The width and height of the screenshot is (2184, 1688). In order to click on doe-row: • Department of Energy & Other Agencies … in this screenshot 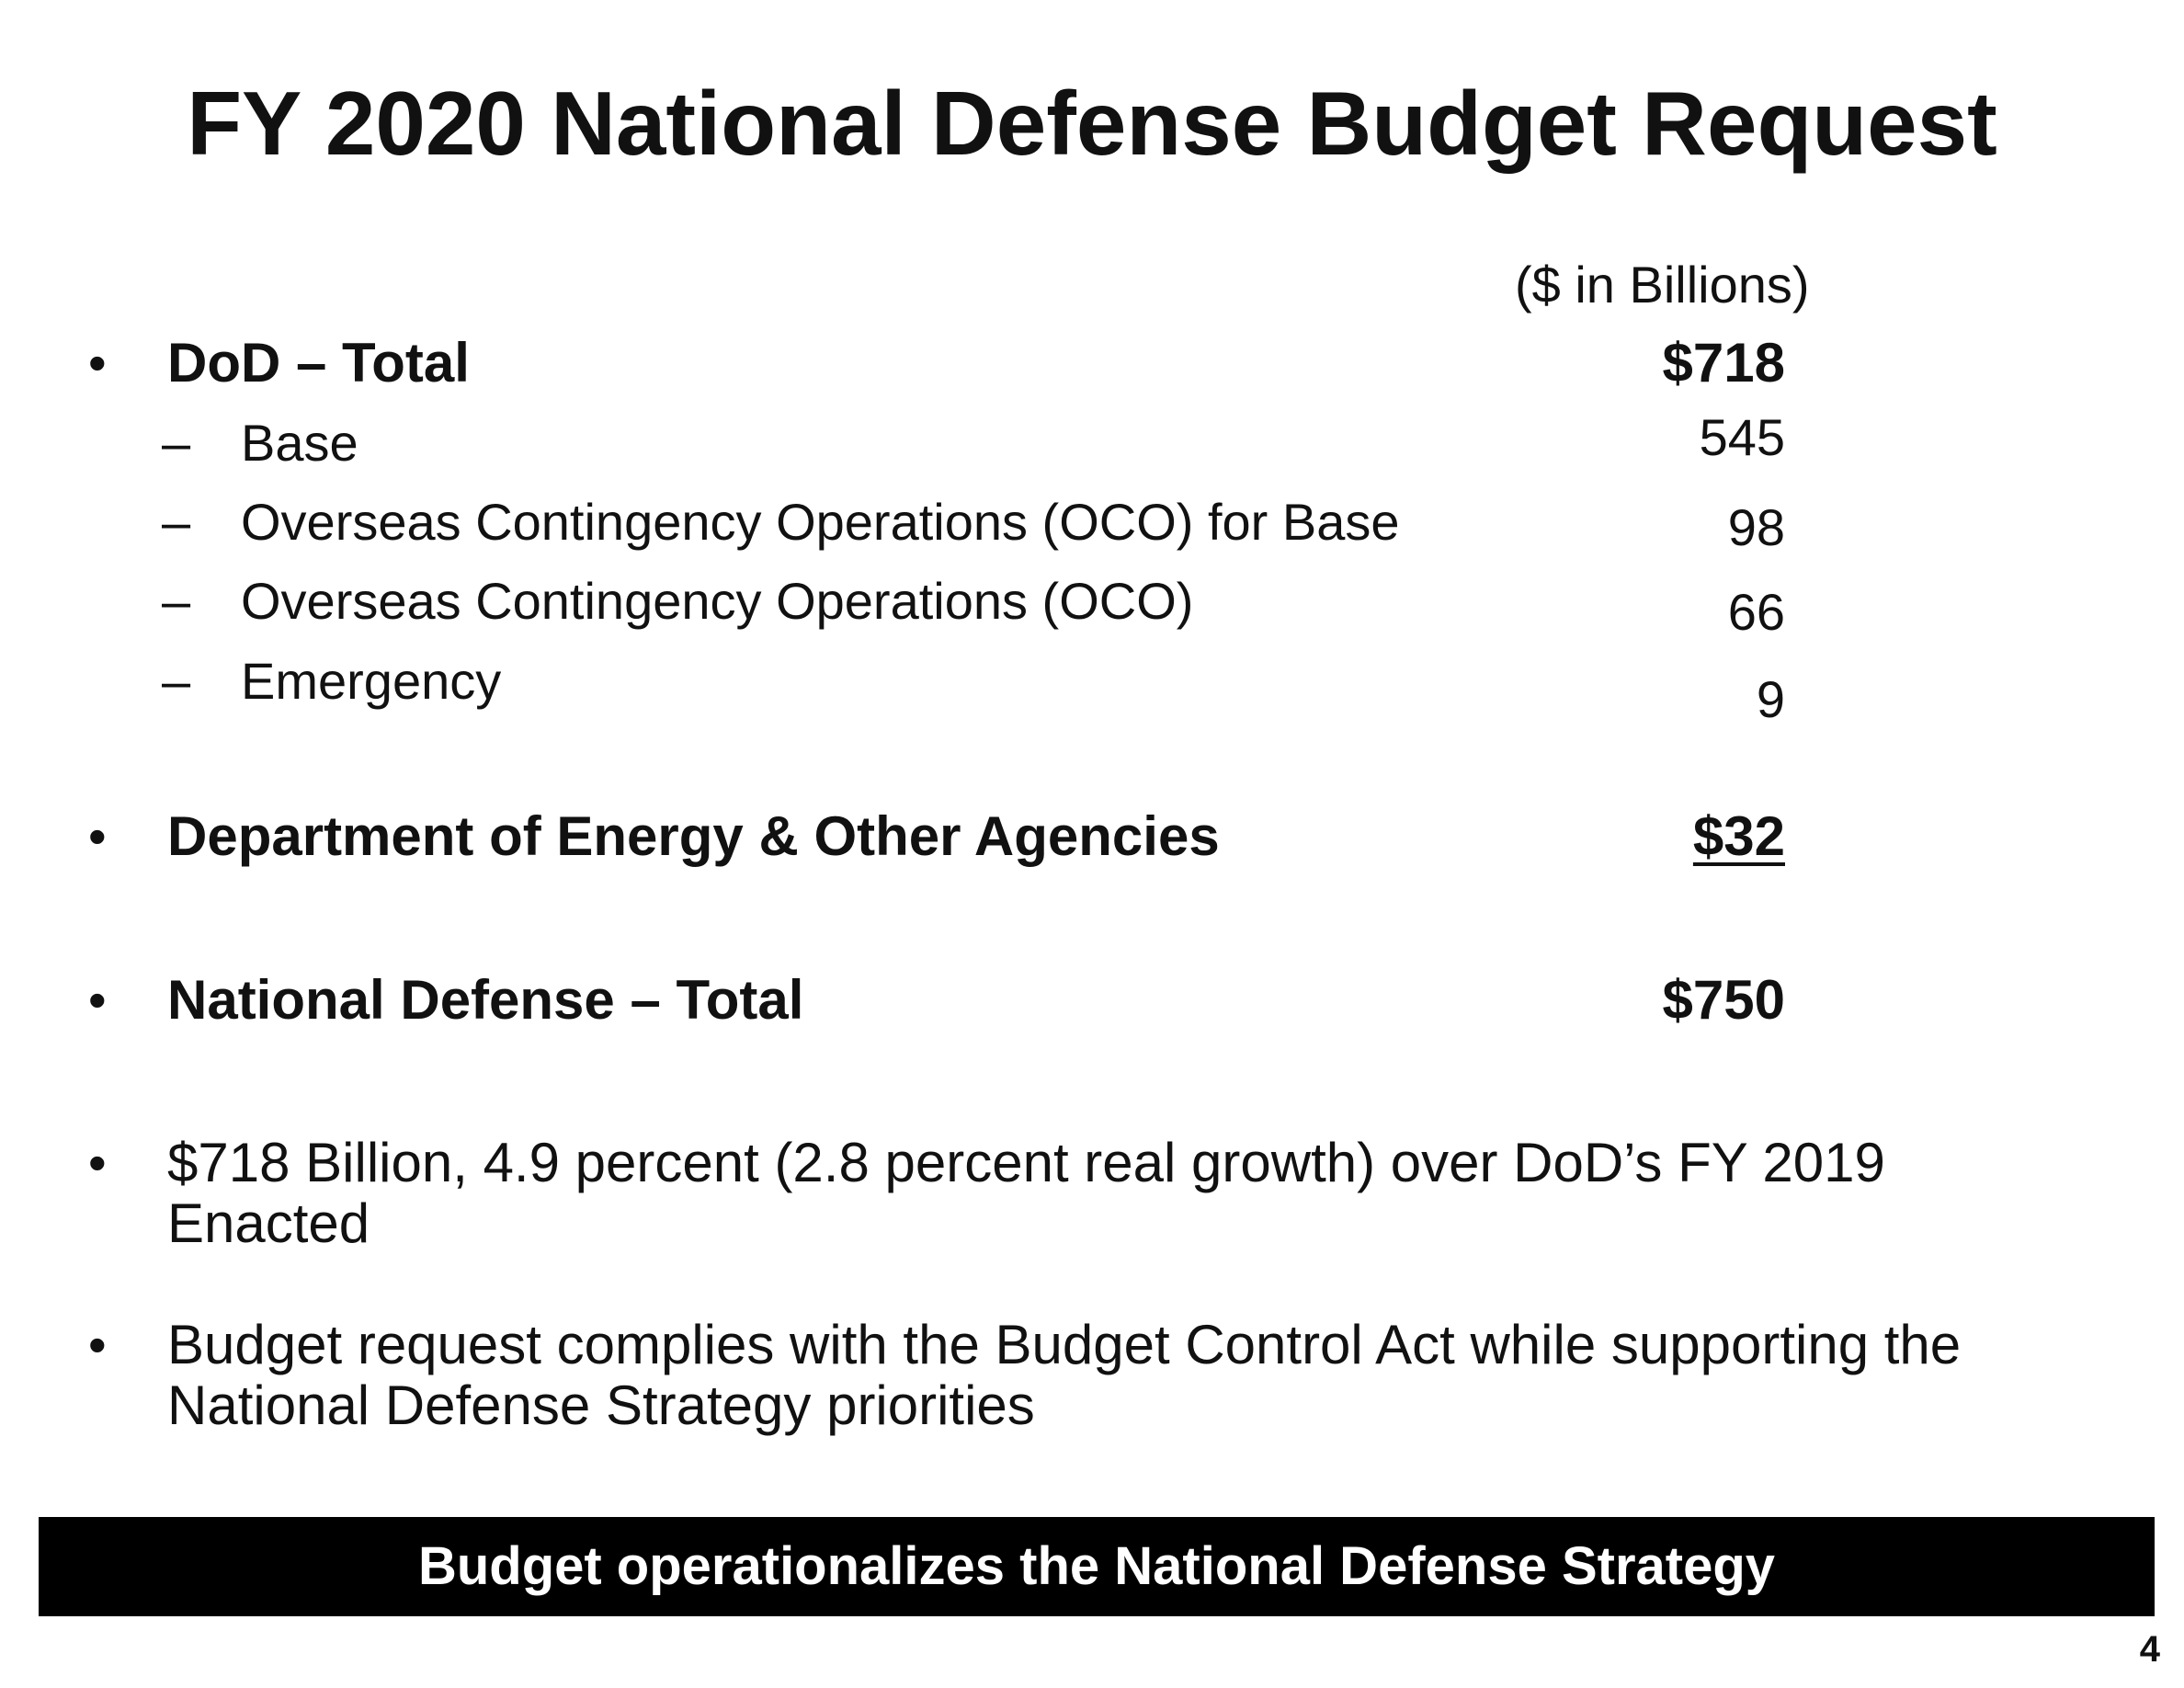, I will do `click(1092, 837)`.